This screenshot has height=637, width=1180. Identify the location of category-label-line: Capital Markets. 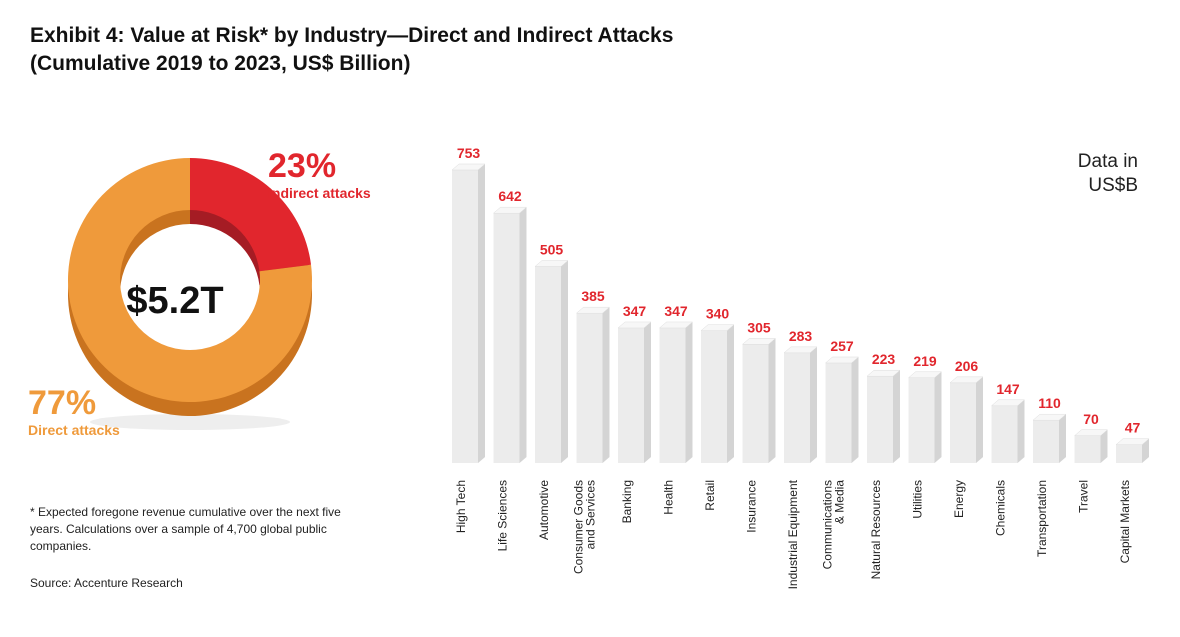
(1125, 521).